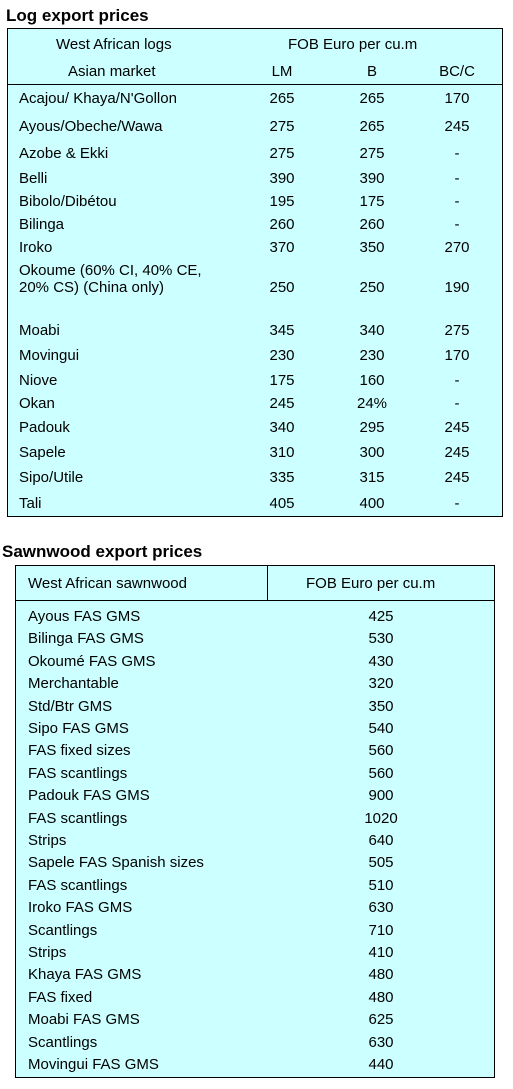 This screenshot has width=513, height=1089. Describe the element at coordinates (267, 583) in the screenshot. I see `sawn-header-col-divider` at that location.